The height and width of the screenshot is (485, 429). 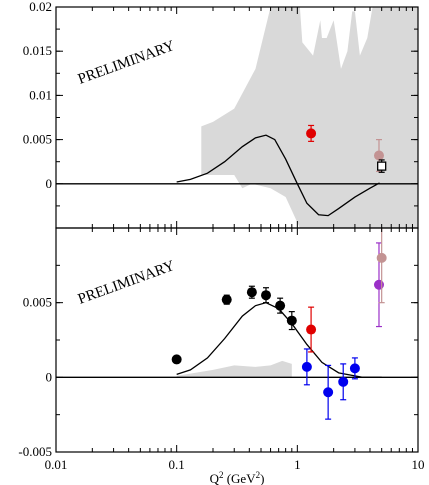 I want to click on top-ytick-label-4: 0.02, so click(x=40, y=7).